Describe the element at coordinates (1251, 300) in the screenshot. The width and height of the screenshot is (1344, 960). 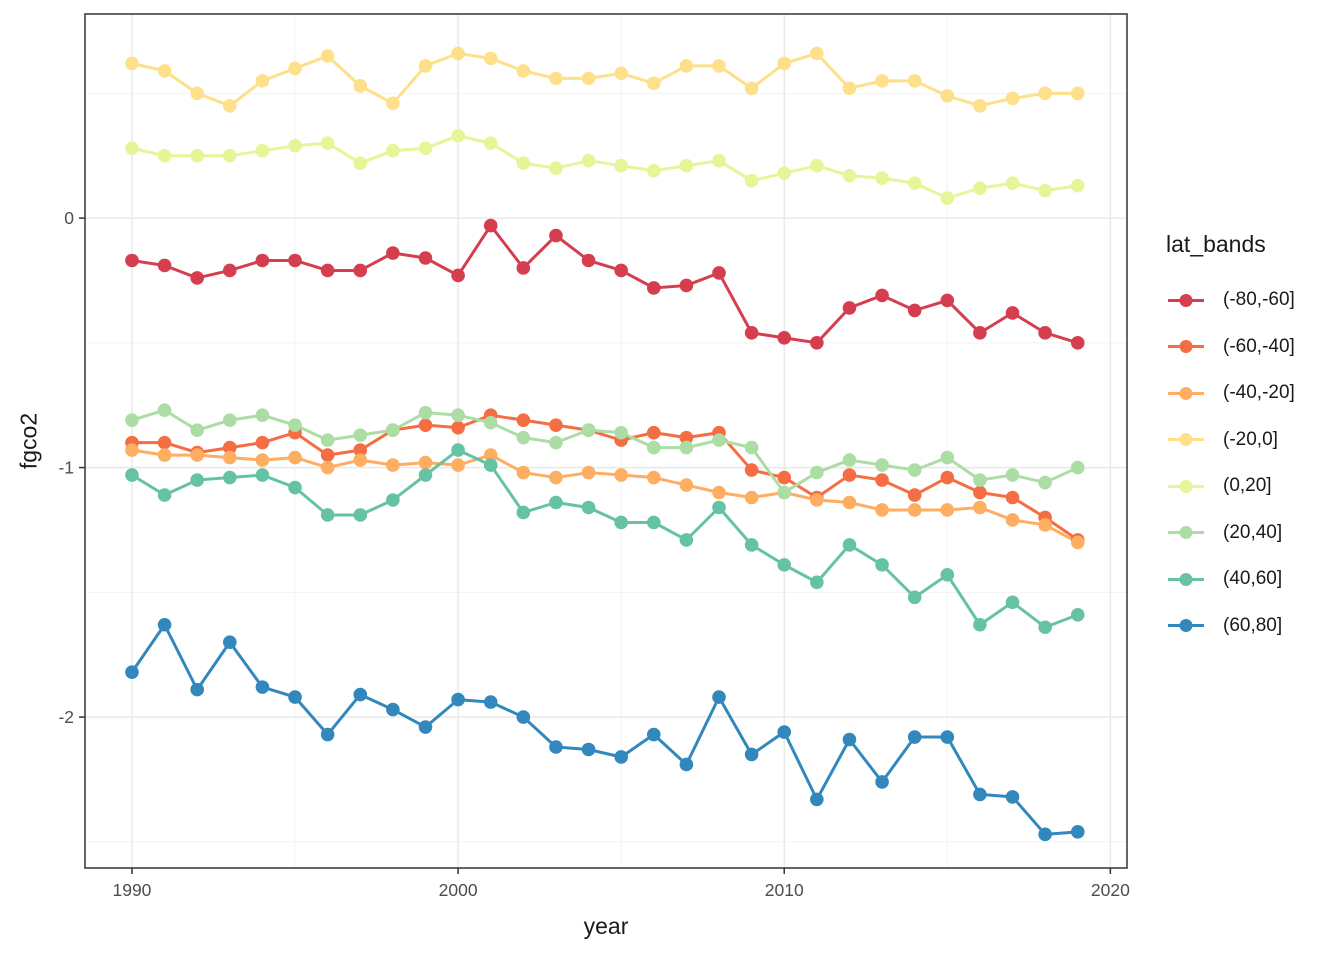
I see `legend-item: (-80,-60]` at that location.